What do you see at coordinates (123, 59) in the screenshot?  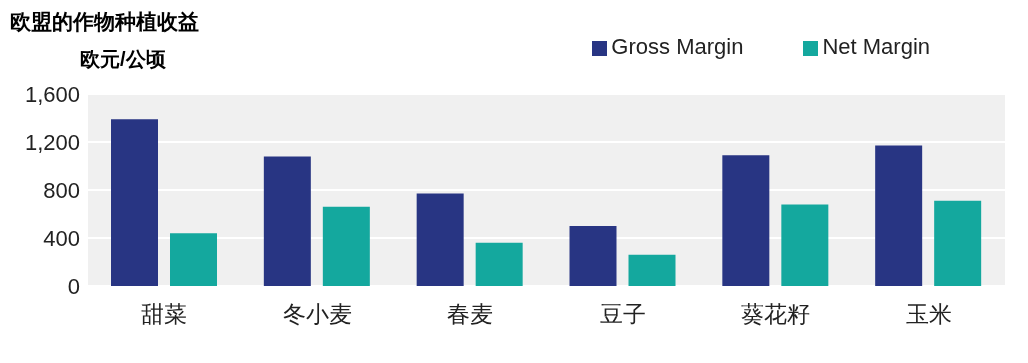 I see `y-axis-title: 欧元/公顷` at bounding box center [123, 59].